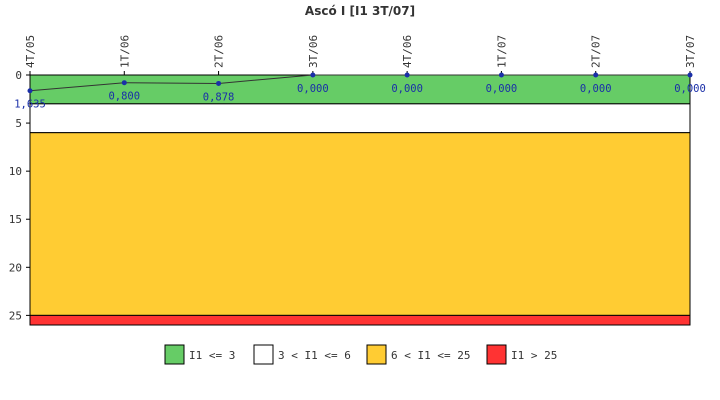 This screenshot has height=400, width=720. What do you see at coordinates (360, 354) in the screenshot?
I see `legend: I1 <= 3 3 < I1 <= 6 6 < I1 <= 25 I1 > 25` at bounding box center [360, 354].